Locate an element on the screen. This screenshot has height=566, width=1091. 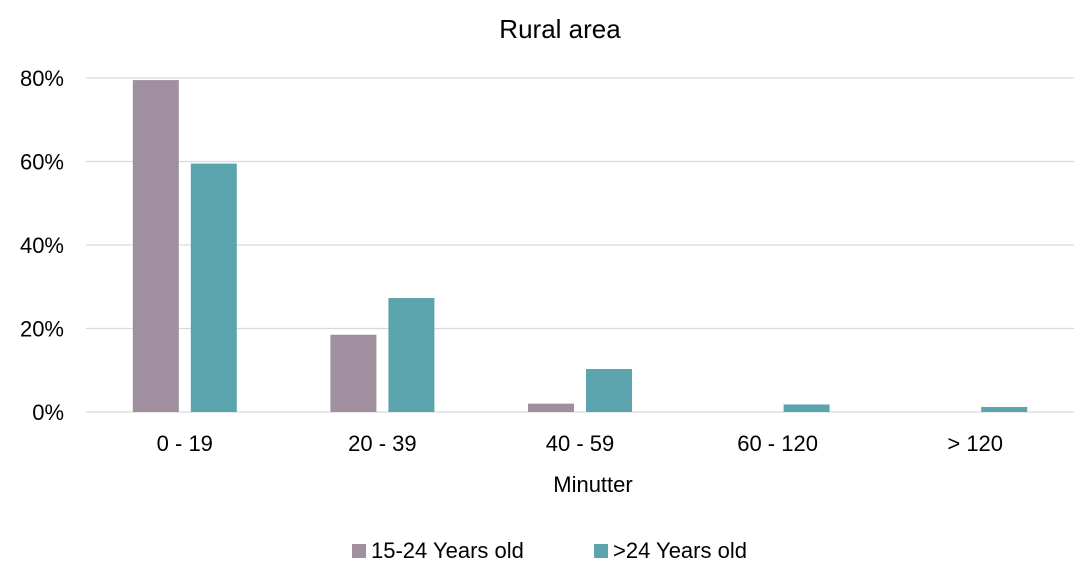
y-axis-ticks: 0% 20% 40% 60% 80% is located at coordinates (42, 245).